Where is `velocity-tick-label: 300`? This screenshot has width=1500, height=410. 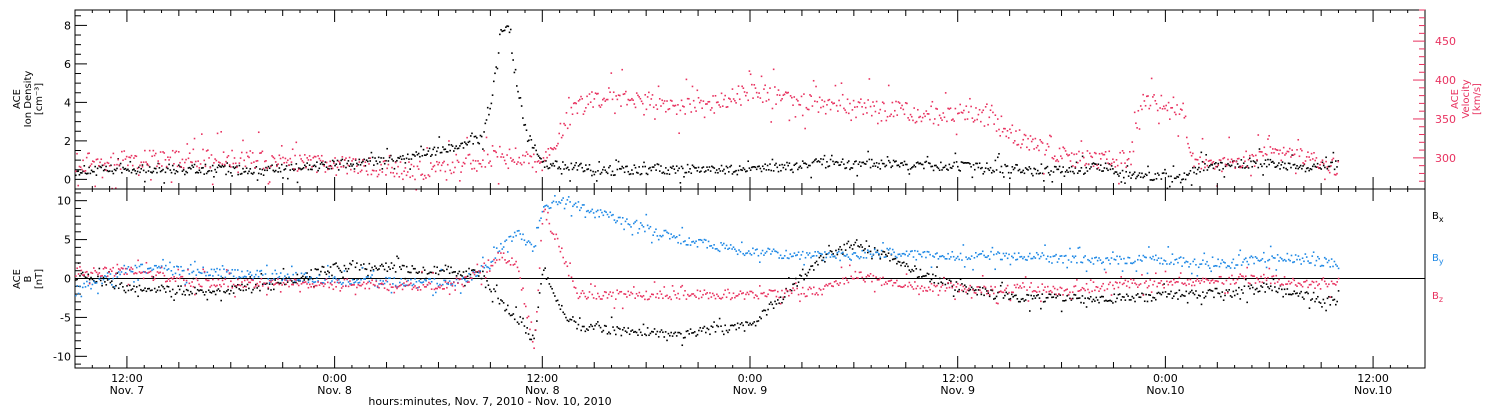 velocity-tick-label: 300 is located at coordinates (1445, 158).